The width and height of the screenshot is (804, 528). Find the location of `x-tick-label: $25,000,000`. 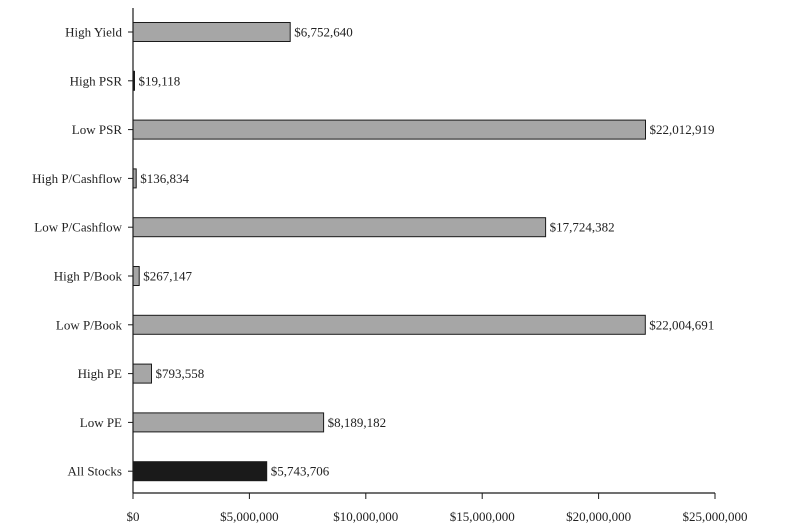

x-tick-label: $25,000,000 is located at coordinates (715, 516).